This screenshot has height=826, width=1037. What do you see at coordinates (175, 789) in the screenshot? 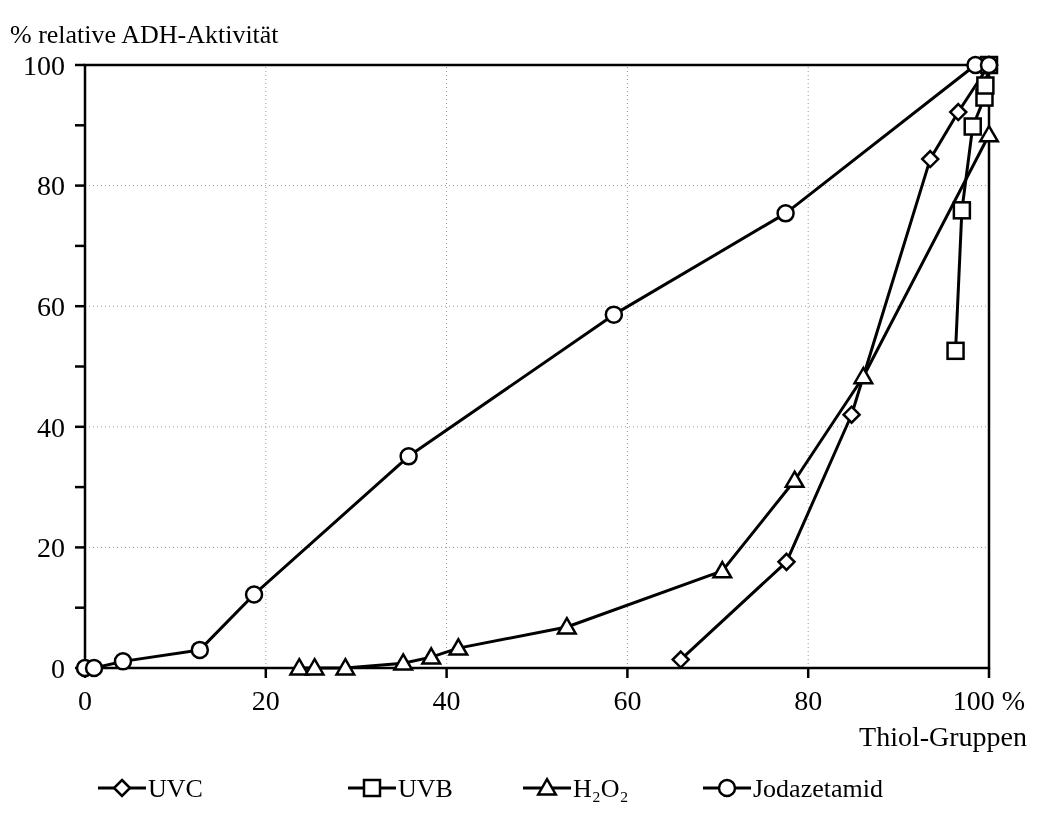
I see `legend-label: UVC` at bounding box center [175, 789].